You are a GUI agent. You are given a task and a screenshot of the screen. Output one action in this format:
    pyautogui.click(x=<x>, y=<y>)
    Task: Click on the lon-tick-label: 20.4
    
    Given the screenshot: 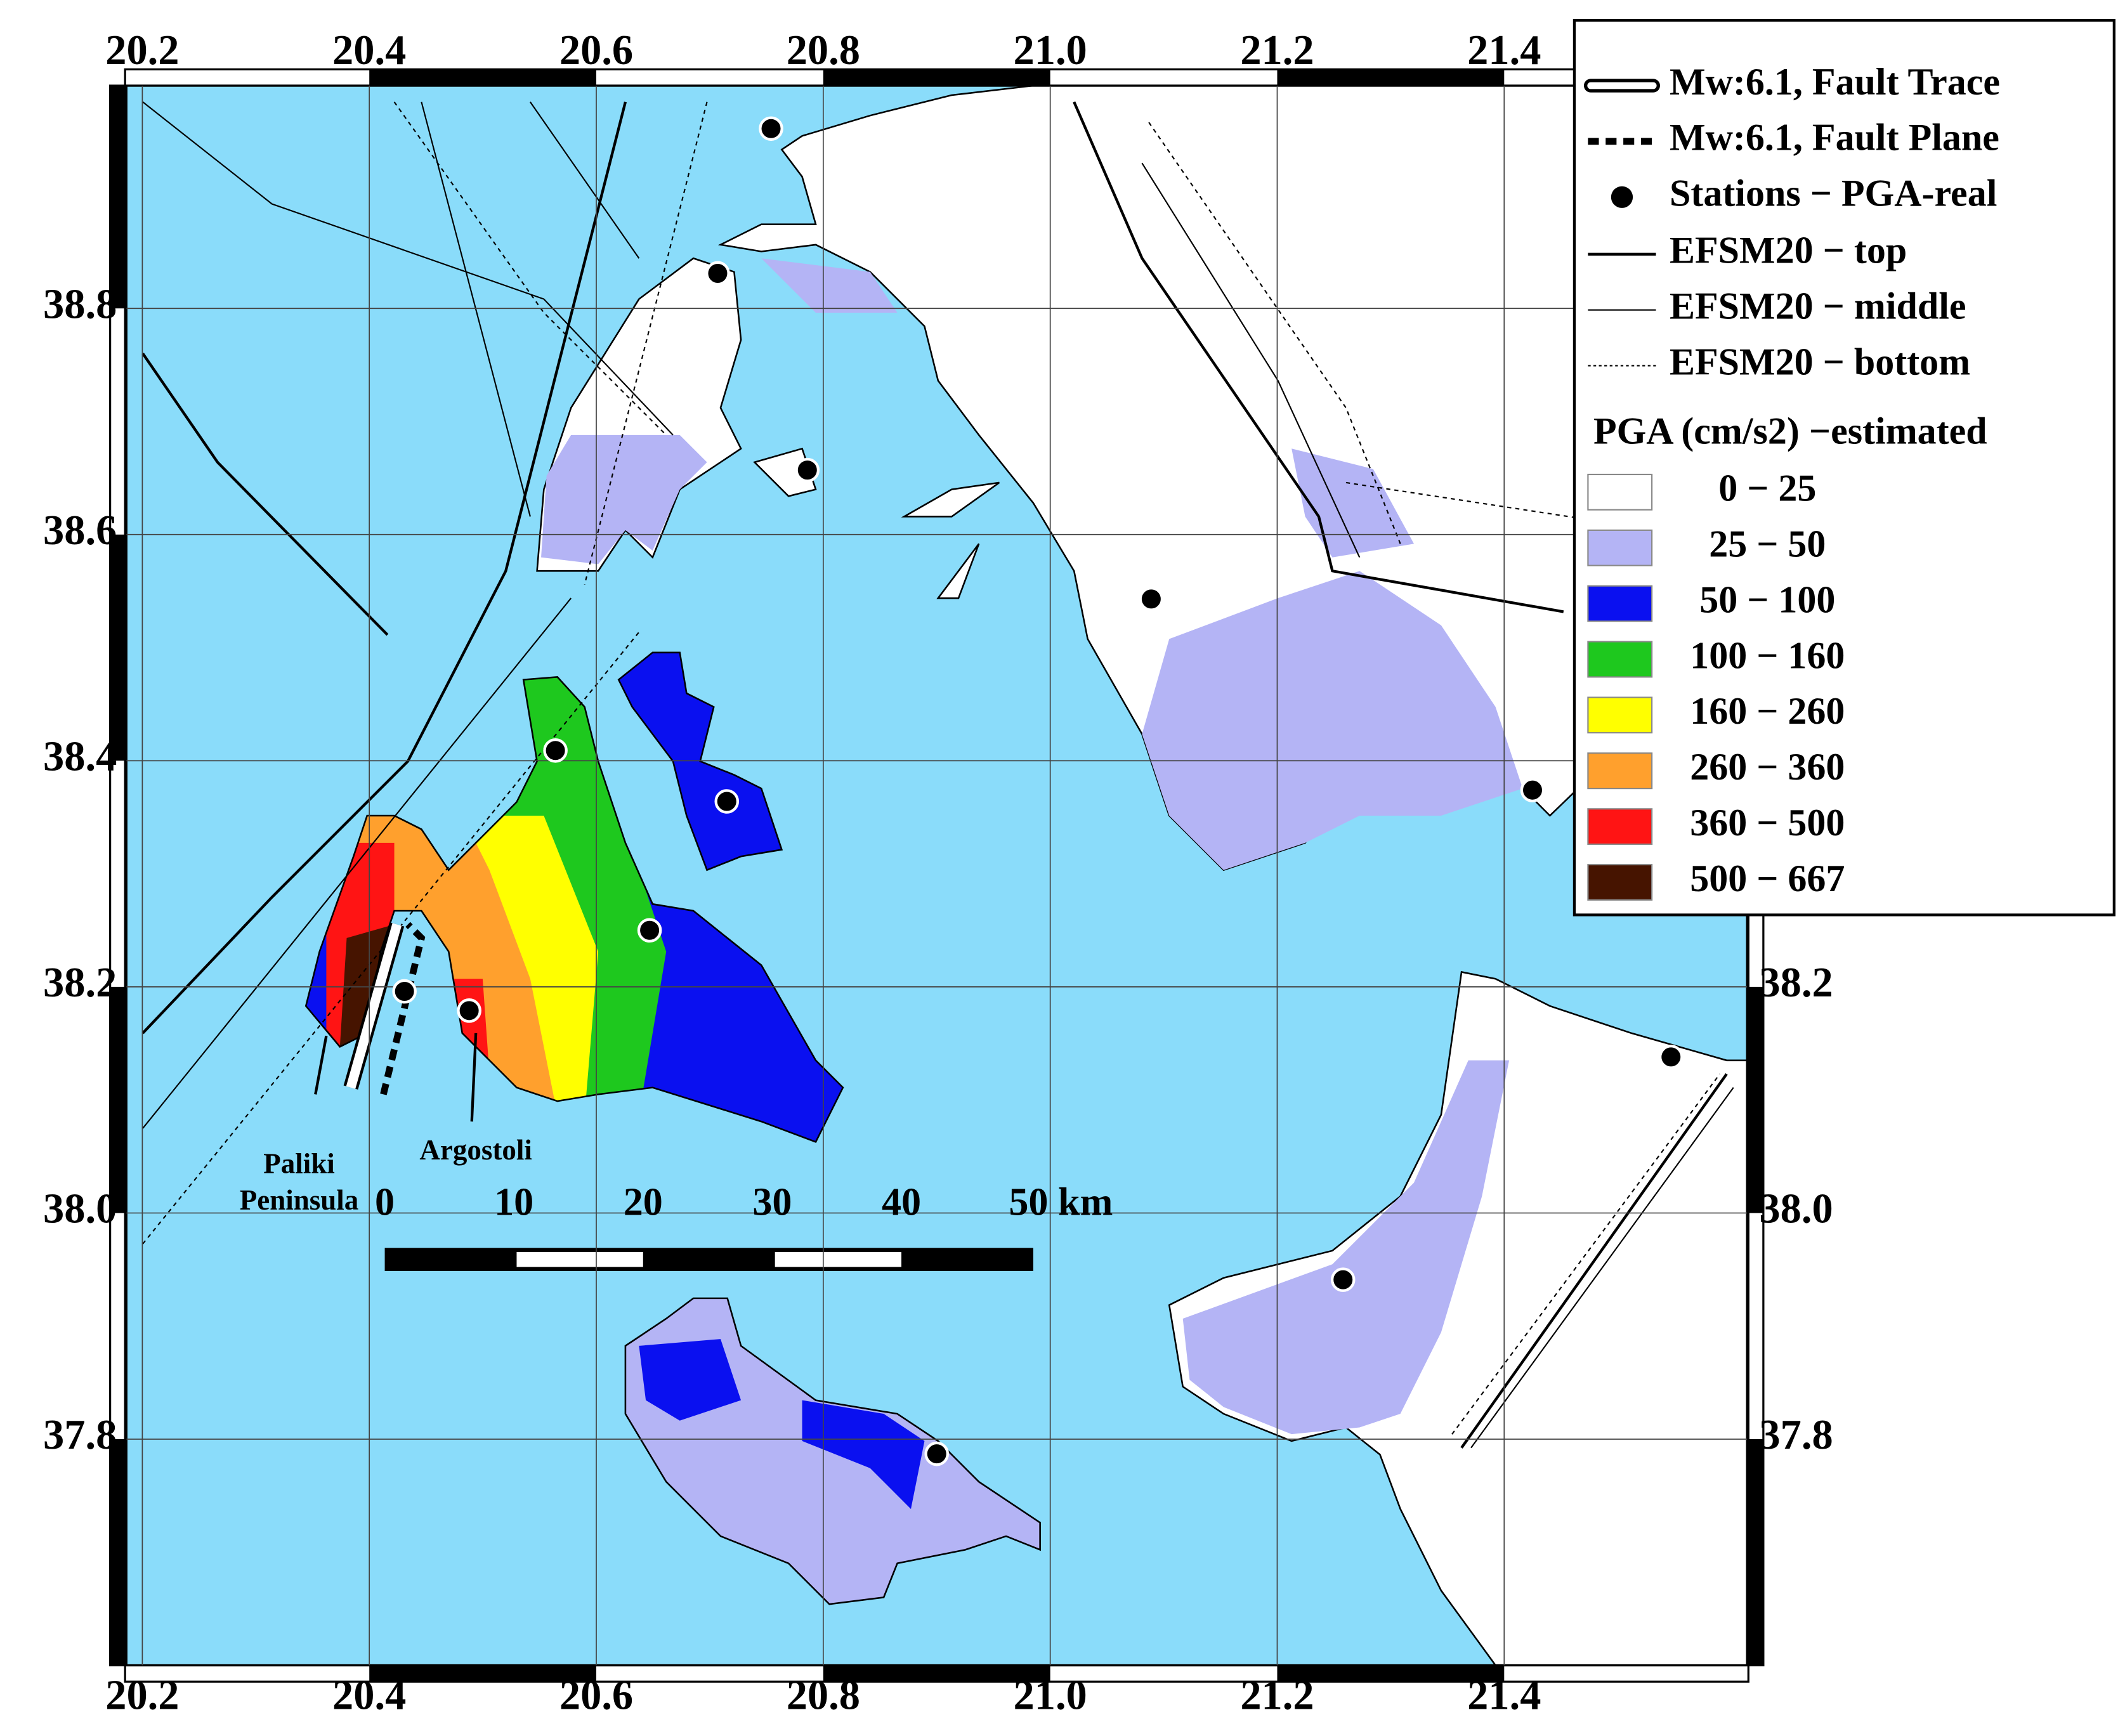 What is the action you would take?
    pyautogui.click(x=369, y=51)
    